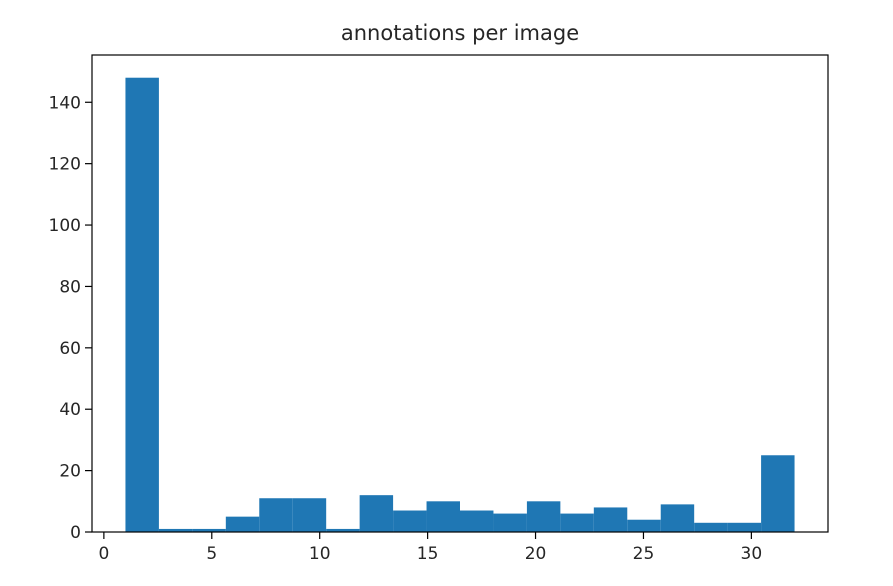 This screenshot has height=586, width=893. What do you see at coordinates (428, 554) in the screenshot?
I see `x-tick-label: 15` at bounding box center [428, 554].